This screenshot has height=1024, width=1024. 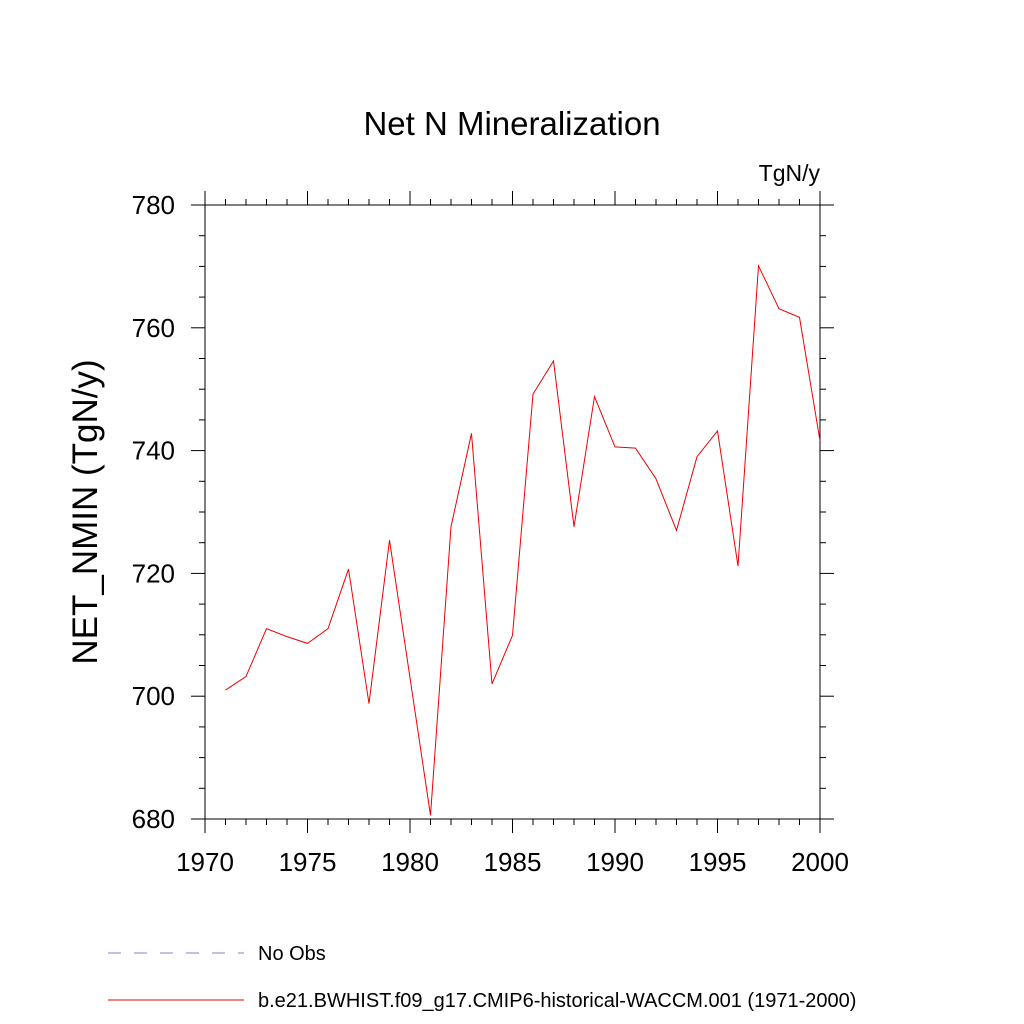 What do you see at coordinates (511, 123) in the screenshot?
I see `chart-title: Net N Mineralization` at bounding box center [511, 123].